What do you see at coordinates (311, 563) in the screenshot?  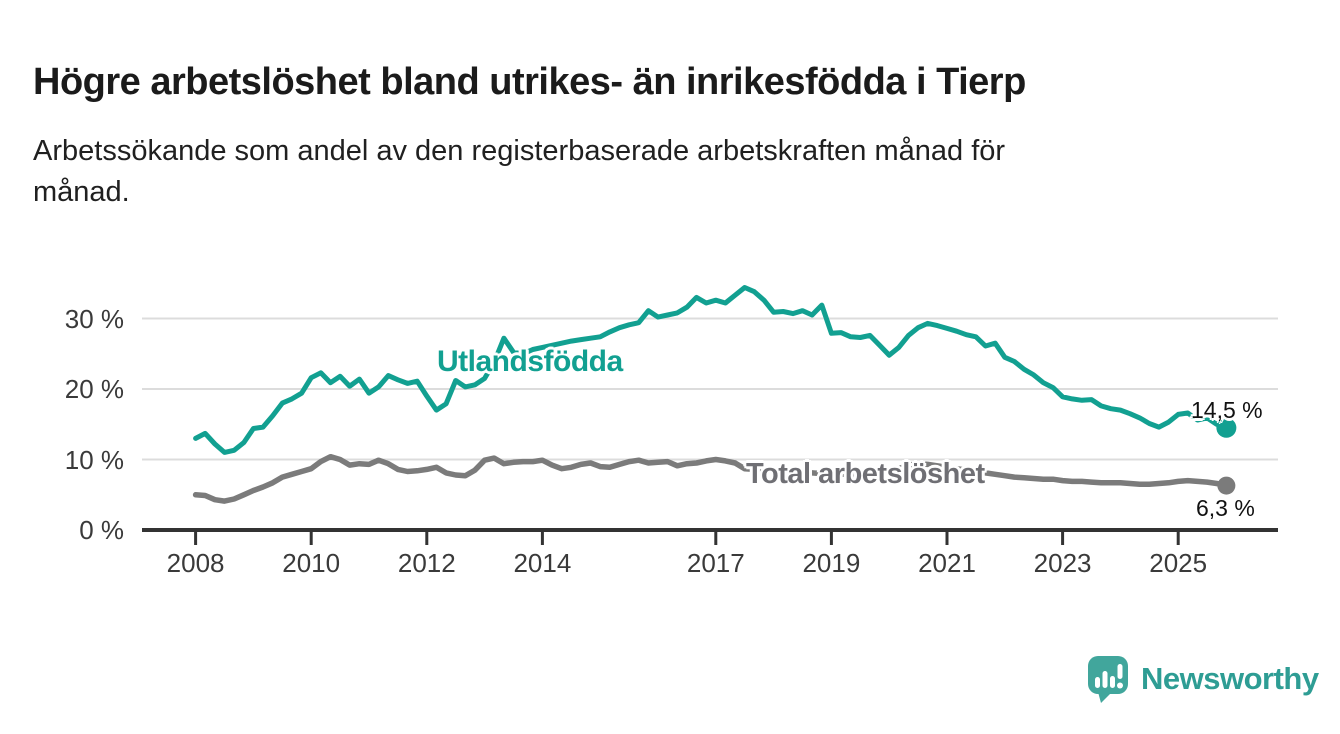 I see `x-tick-label: 2010` at bounding box center [311, 563].